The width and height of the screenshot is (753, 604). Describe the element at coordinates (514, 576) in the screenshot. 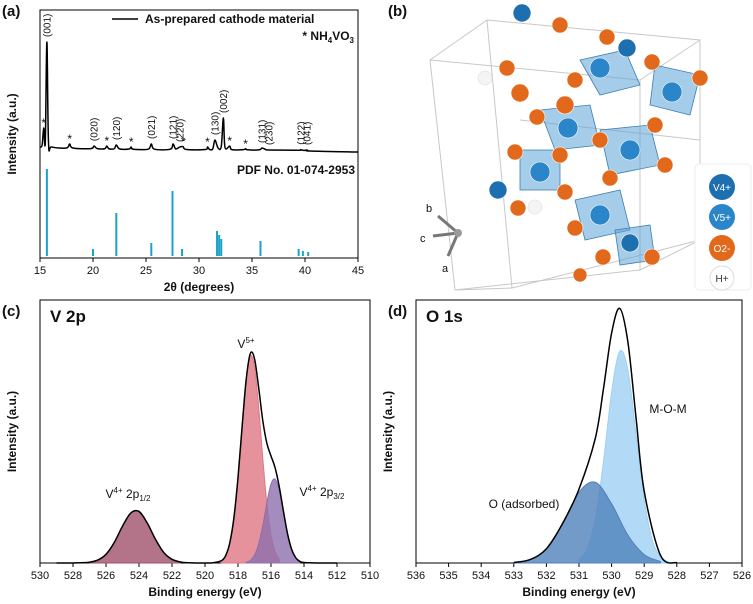

I see `x-tick-label: 533` at that location.